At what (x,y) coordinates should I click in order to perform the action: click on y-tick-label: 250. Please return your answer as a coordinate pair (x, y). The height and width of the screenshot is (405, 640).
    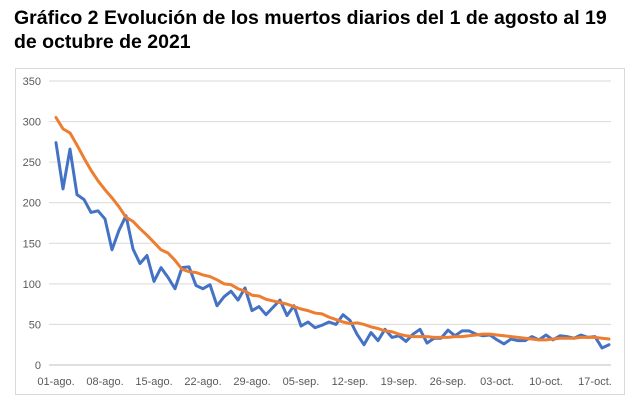
    Looking at the image, I should click on (32, 163).